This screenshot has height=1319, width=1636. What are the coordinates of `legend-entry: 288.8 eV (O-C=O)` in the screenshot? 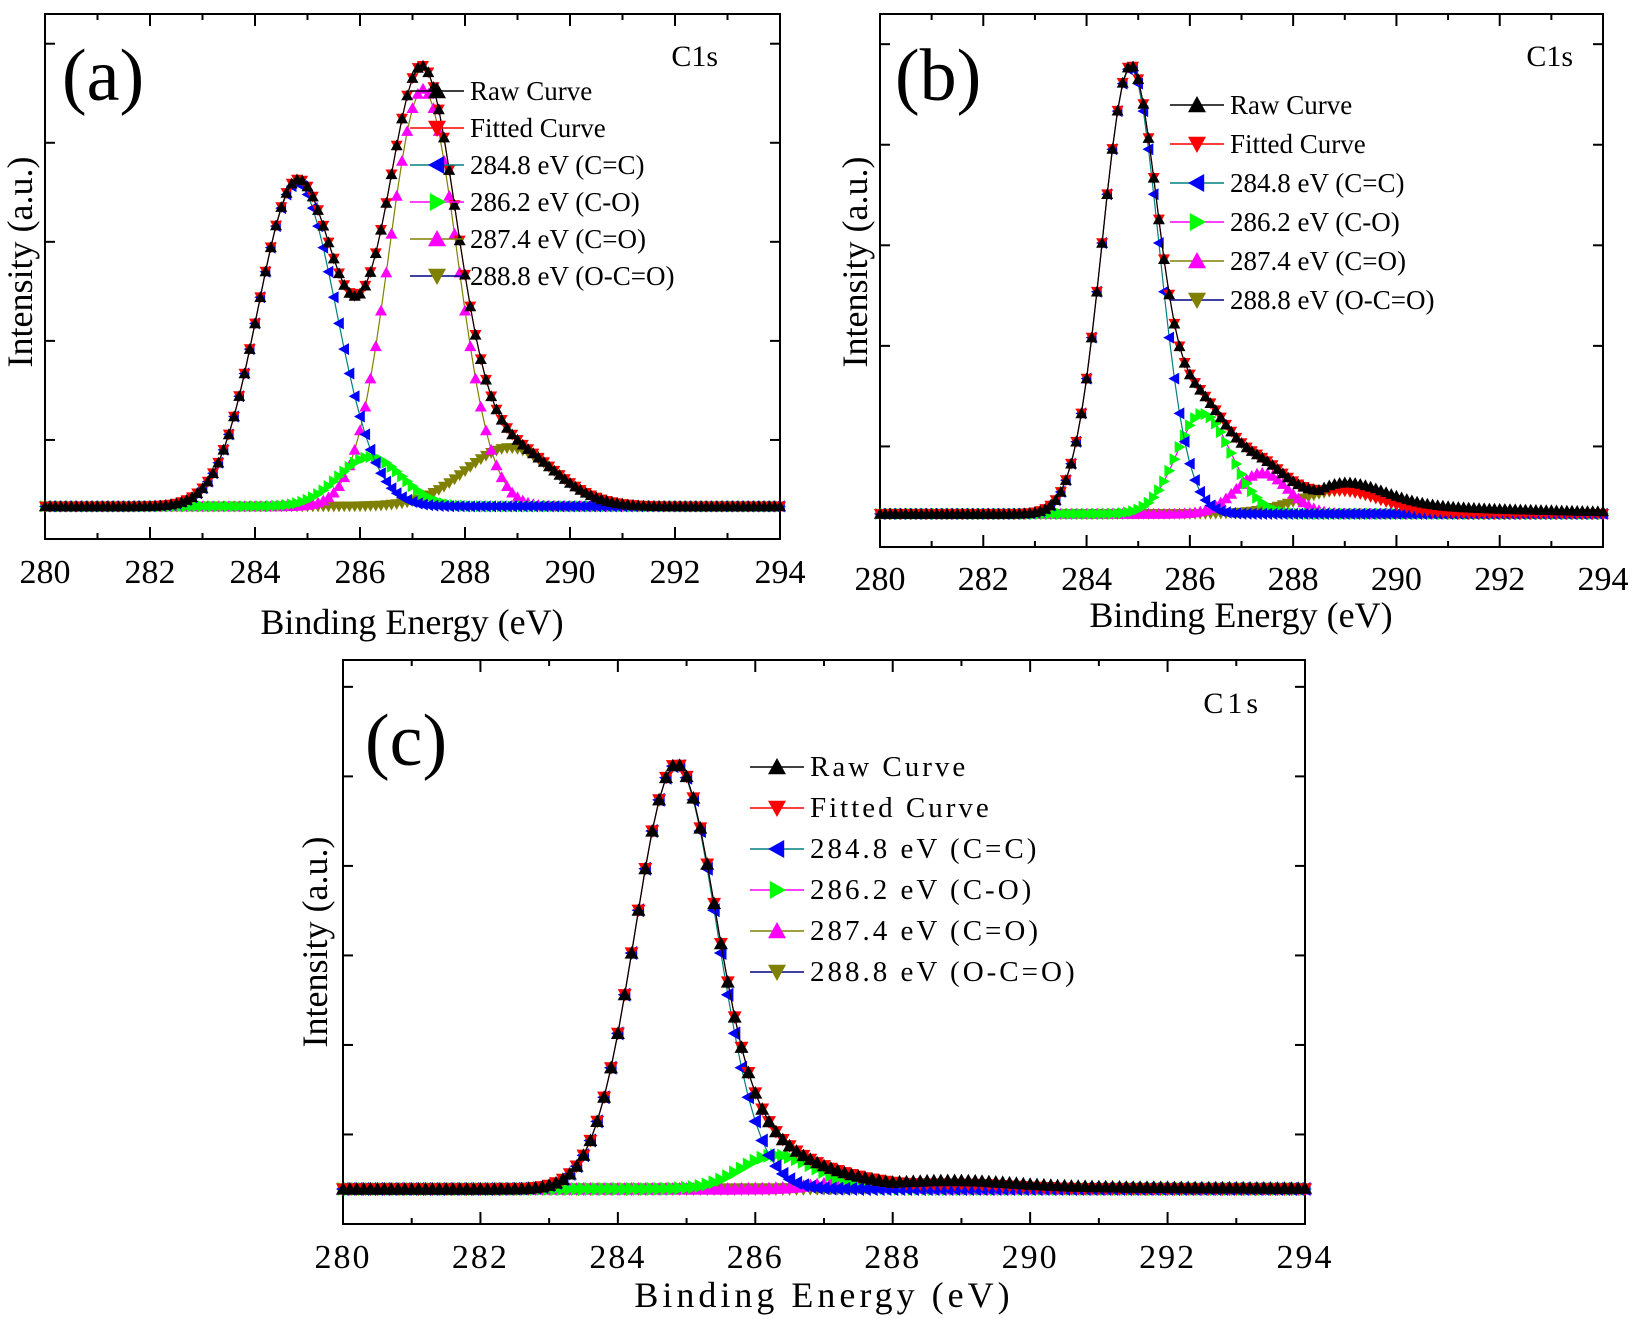 It's located at (1302, 300).